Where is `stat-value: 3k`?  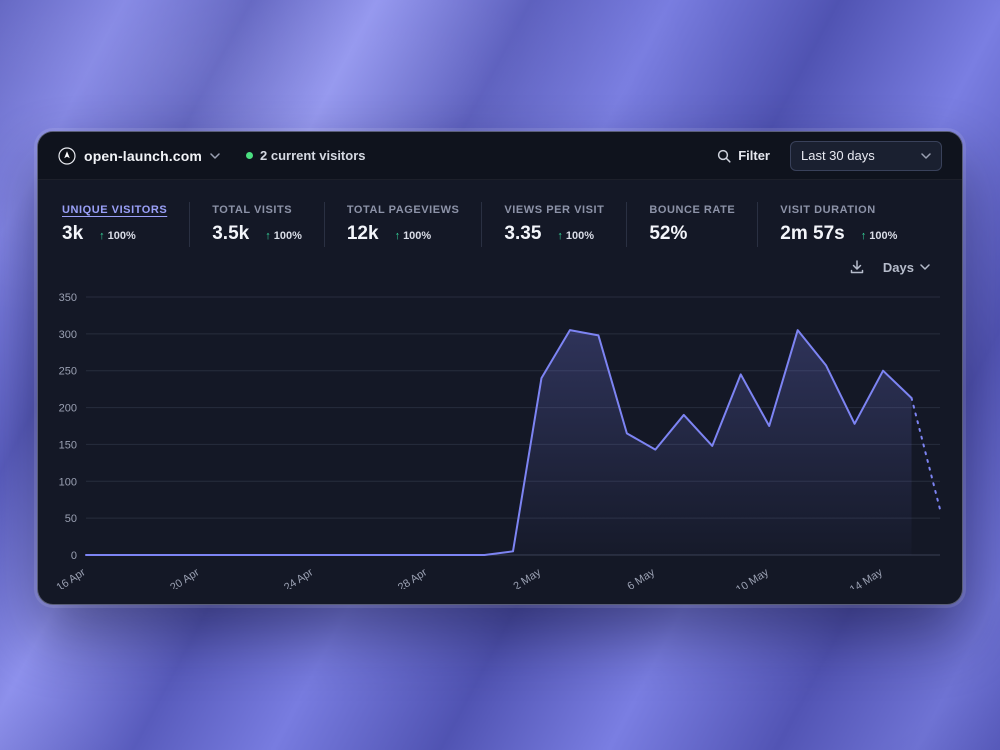
stat-value: 3k is located at coordinates (73, 233).